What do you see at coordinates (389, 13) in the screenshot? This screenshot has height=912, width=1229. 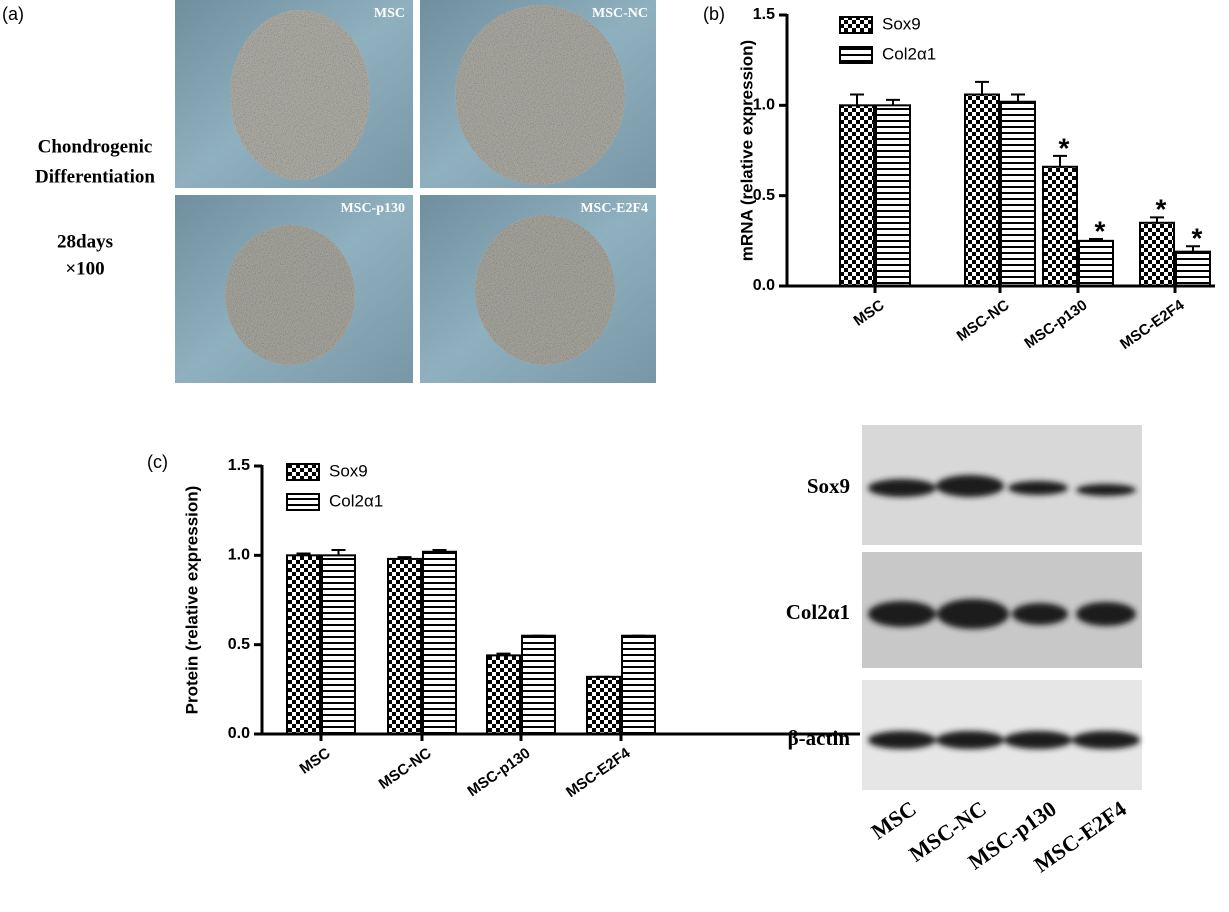 I see `micrograph-label: MSC` at bounding box center [389, 13].